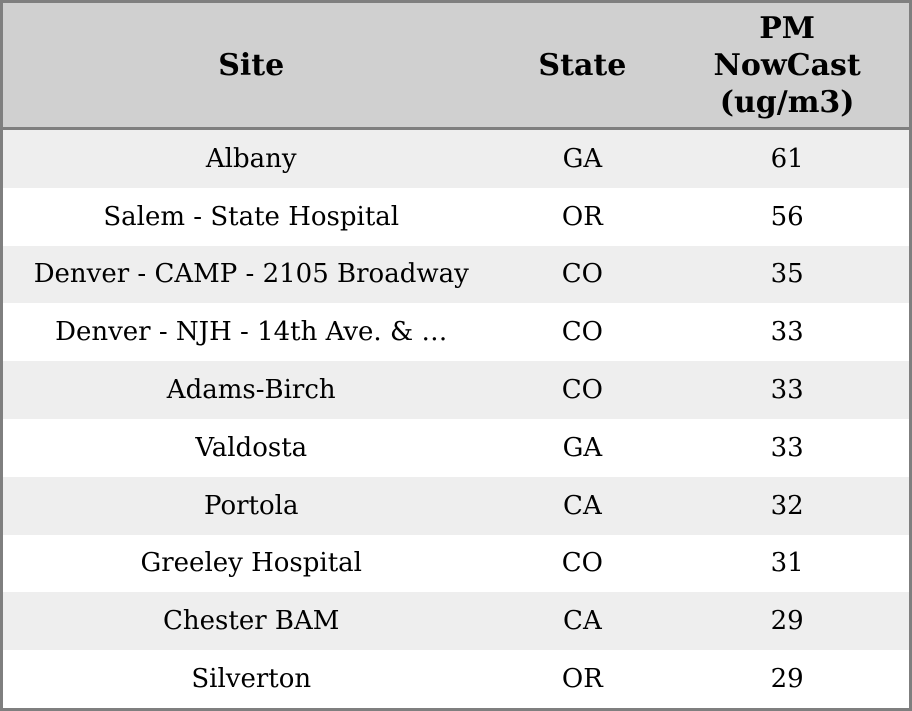 Image resolution: width=912 pixels, height=711 pixels. Describe the element at coordinates (456, 621) in the screenshot. I see `table-row: Chester BAM CA 29` at that location.